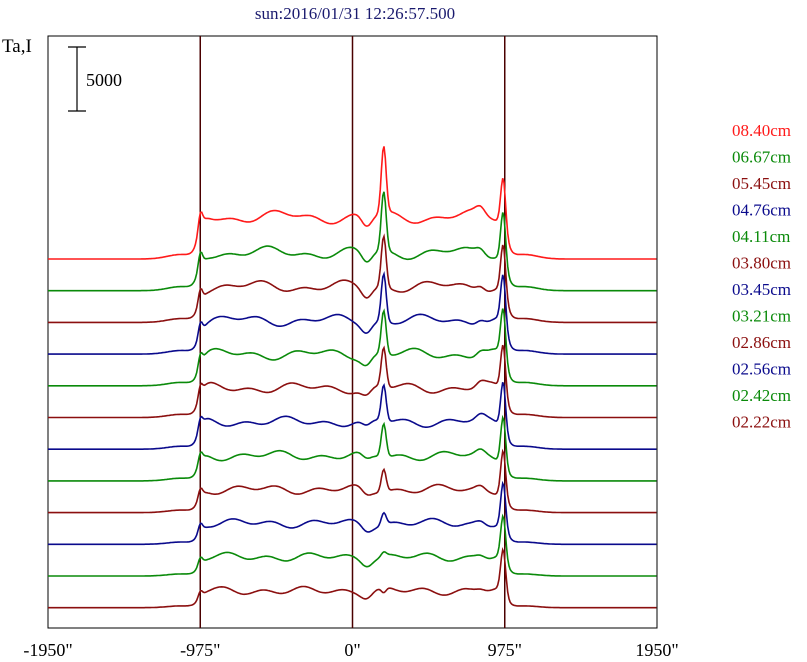 The height and width of the screenshot is (662, 807). What do you see at coordinates (761, 289) in the screenshot?
I see `legend-entry: 03.45cm` at bounding box center [761, 289].